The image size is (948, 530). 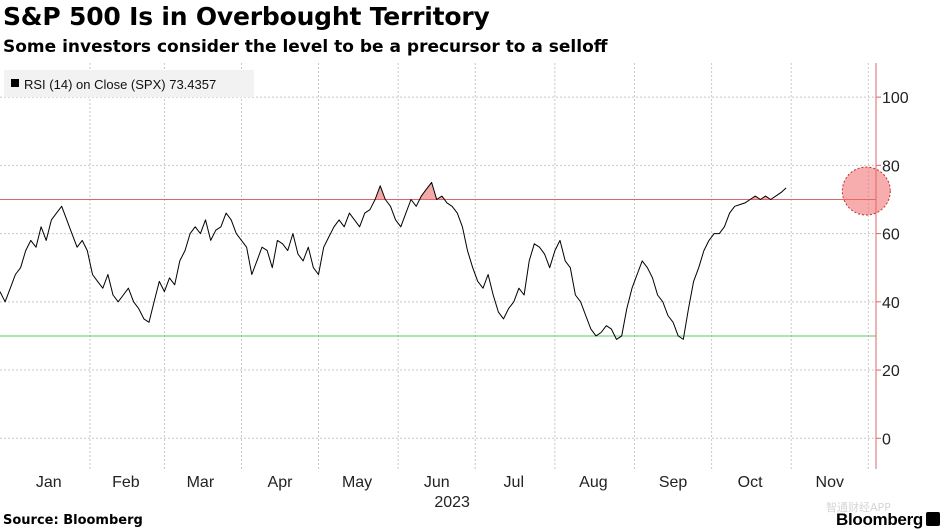 I want to click on legend-label: RSI (14) on Close (SPX) 73.4357, so click(x=120, y=84).